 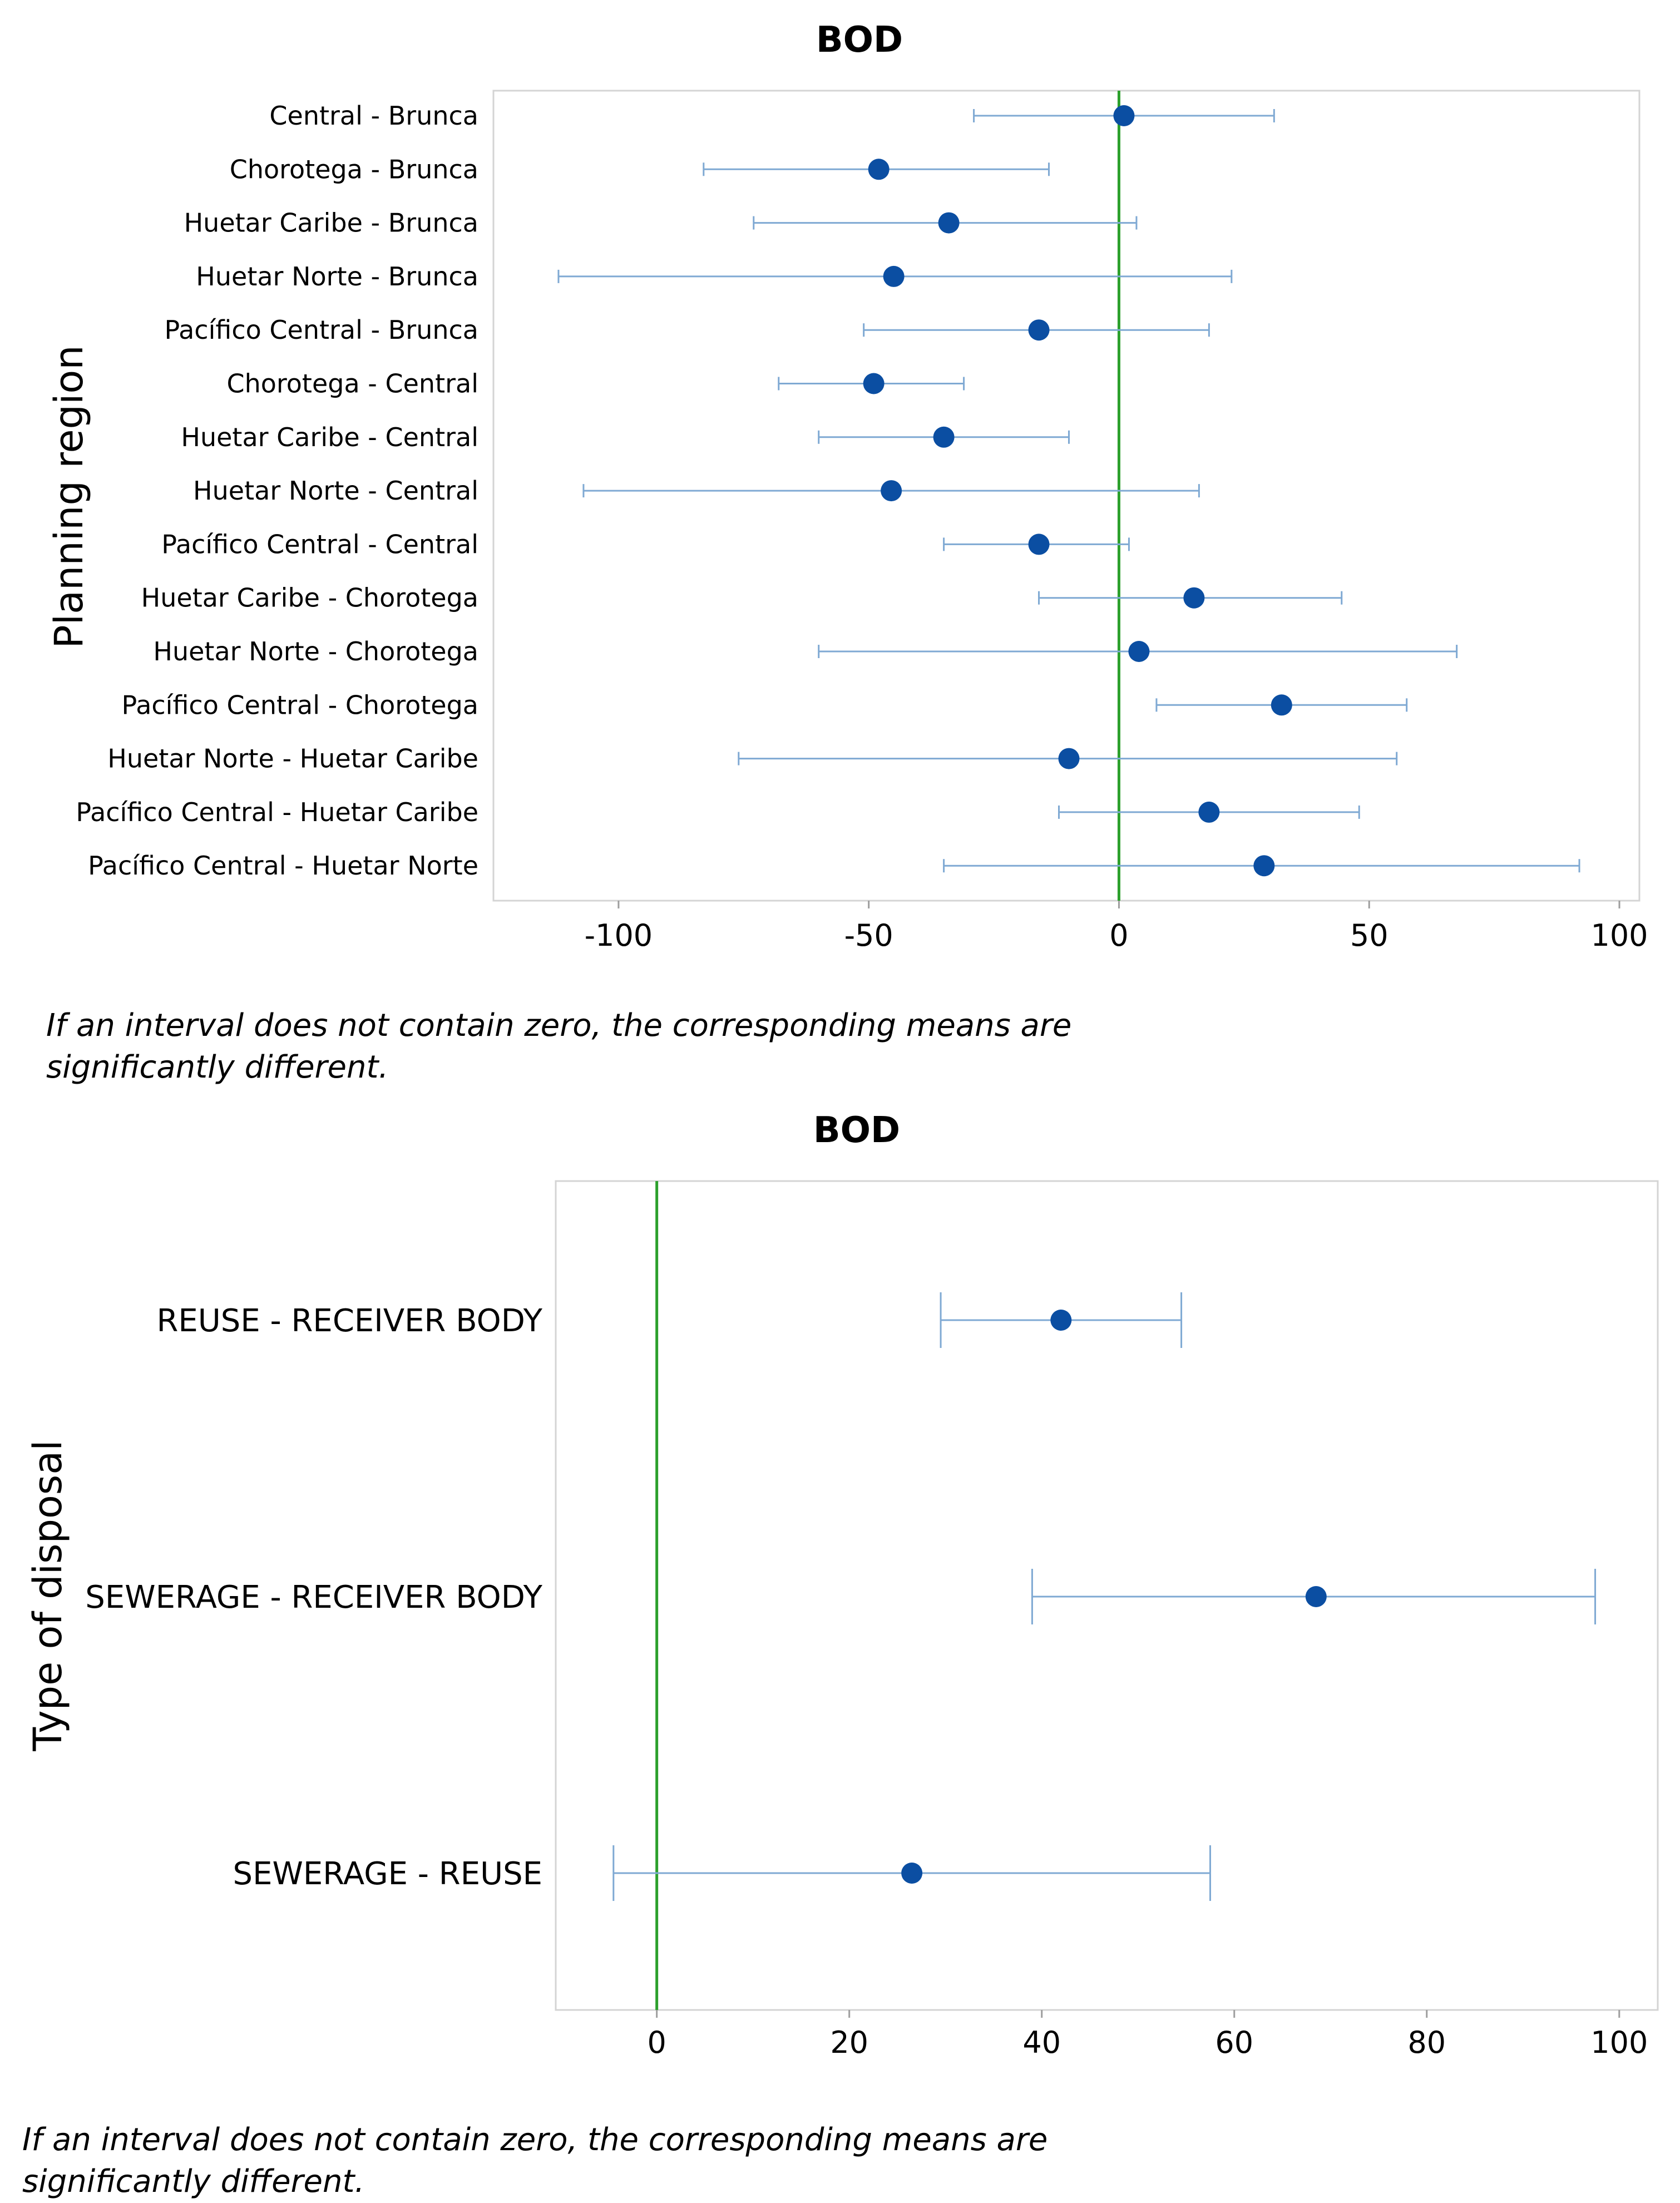 What do you see at coordinates (48, 1595) in the screenshot?
I see `chart-2-y-axis-title: Type of disposal` at bounding box center [48, 1595].